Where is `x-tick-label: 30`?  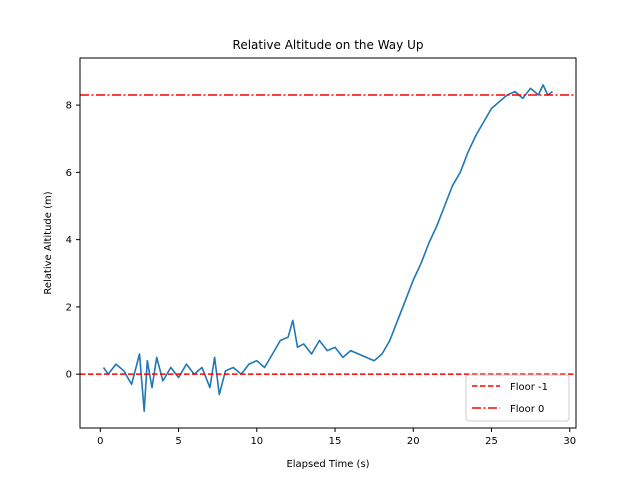
x-tick-label: 30 is located at coordinates (569, 441).